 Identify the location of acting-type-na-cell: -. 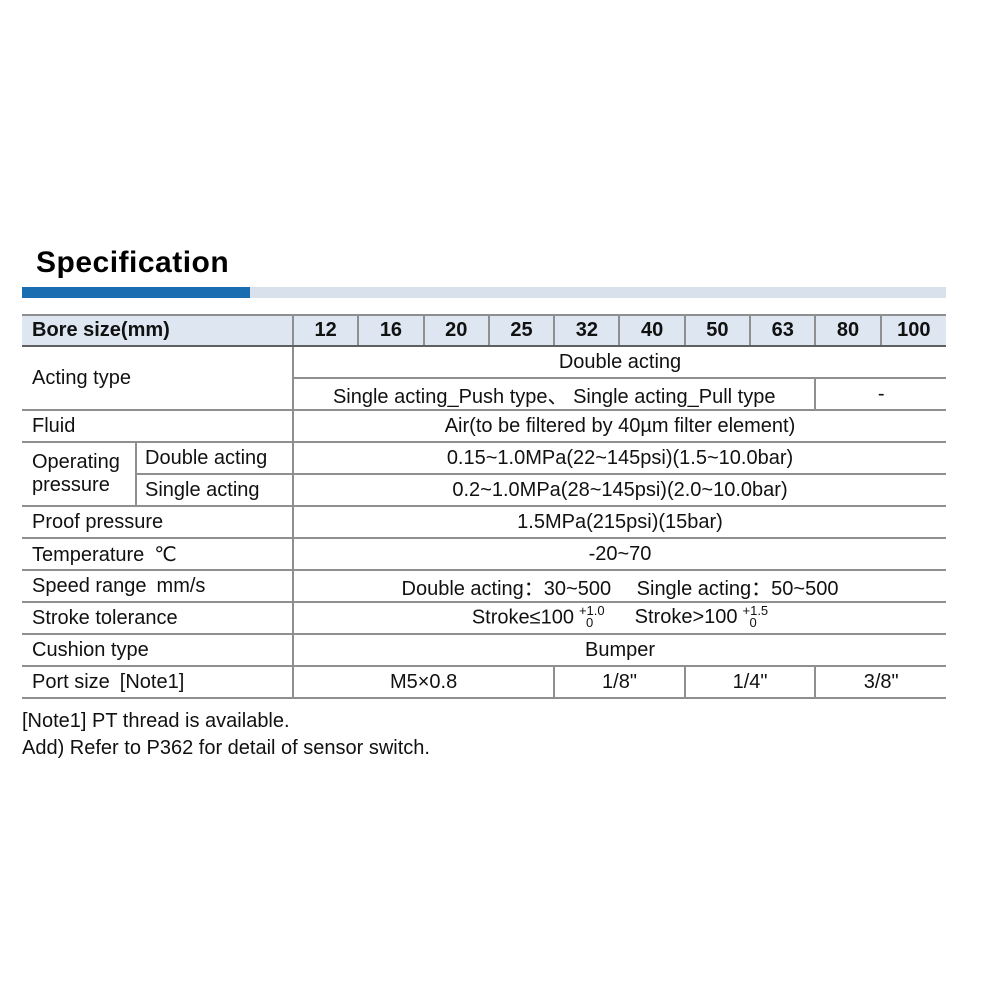
(880, 393).